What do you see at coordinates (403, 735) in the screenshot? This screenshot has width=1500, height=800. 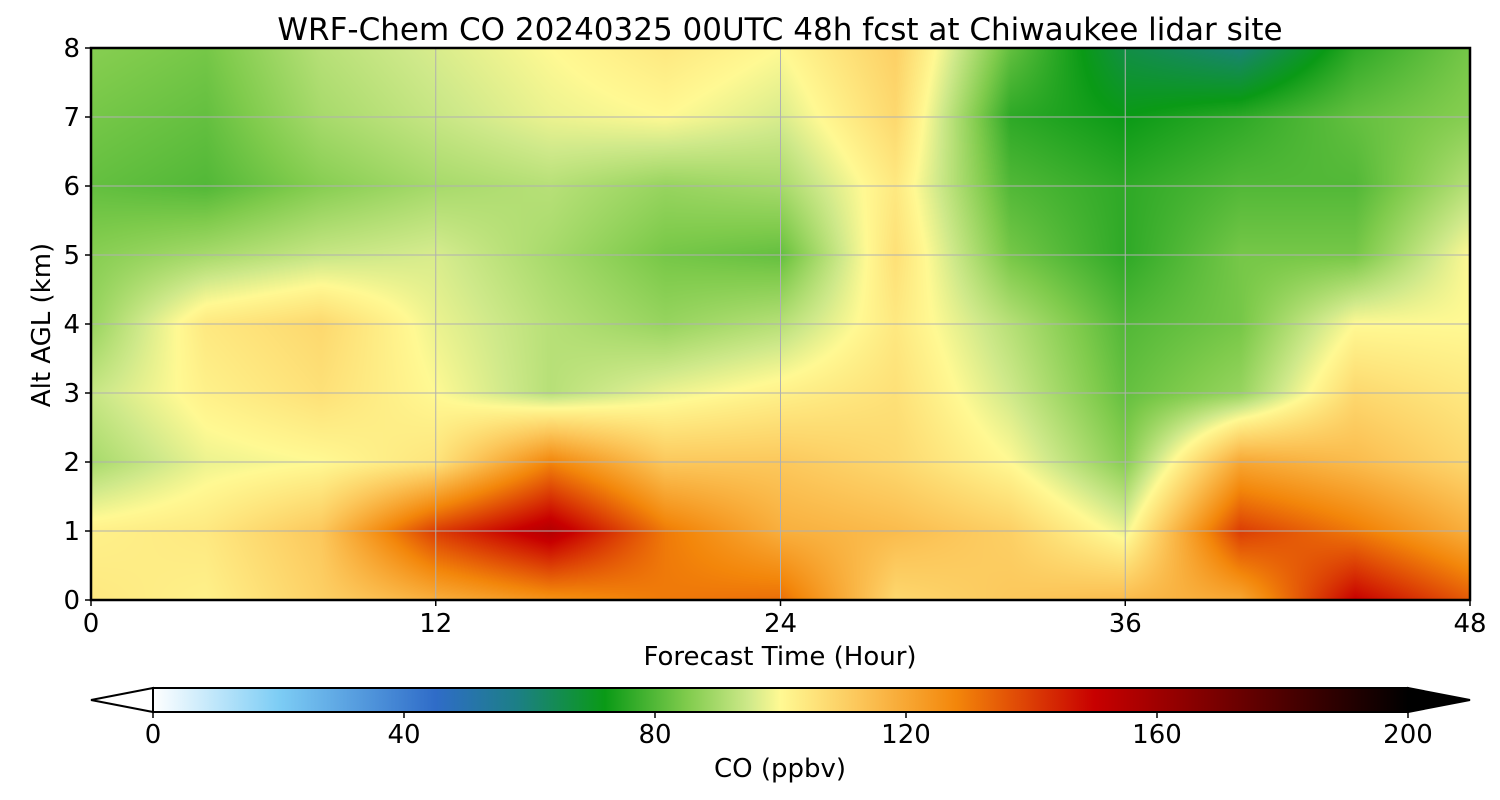 I see `colorbar-tick-label: 40` at bounding box center [403, 735].